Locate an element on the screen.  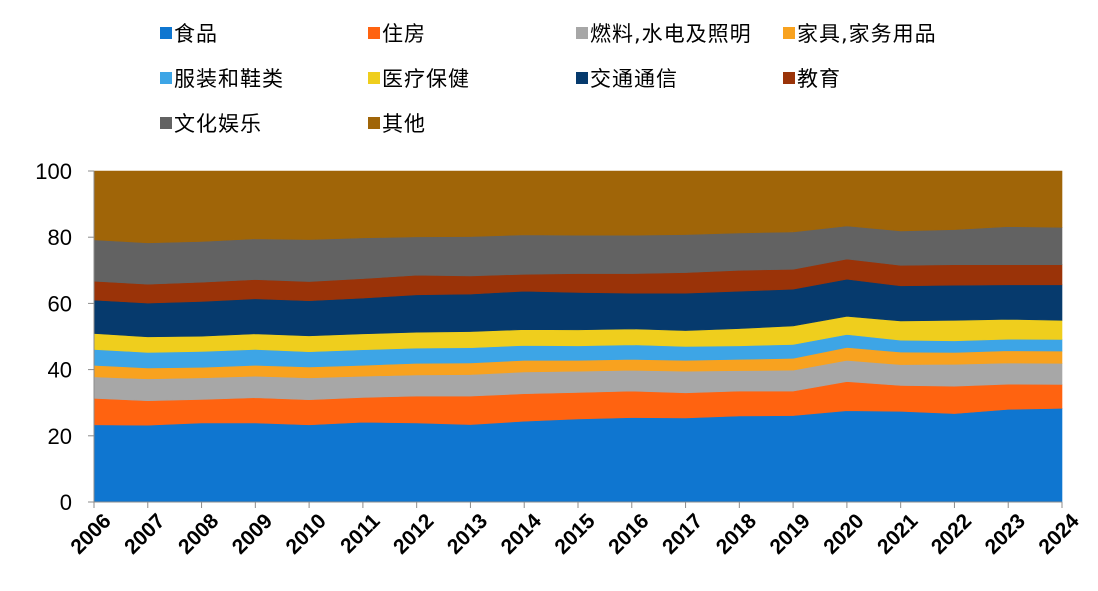
x-tick-label: 2015 is located at coordinates (575, 534).